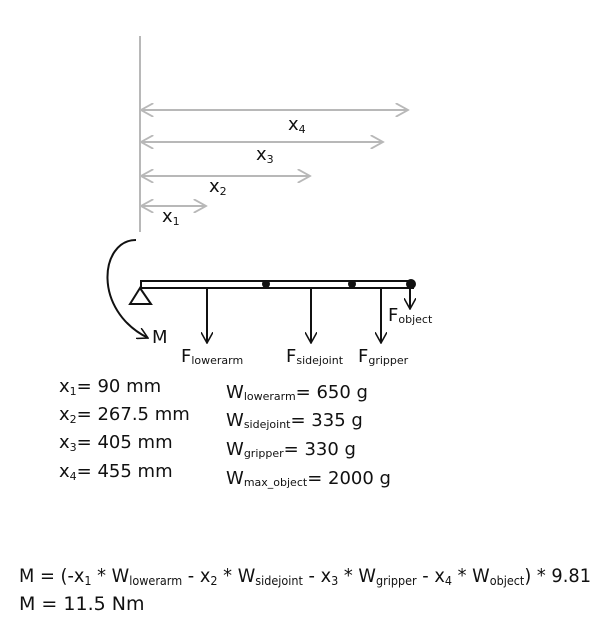  What do you see at coordinates (265, 155) in the screenshot?
I see `label-x3: x3` at bounding box center [265, 155].